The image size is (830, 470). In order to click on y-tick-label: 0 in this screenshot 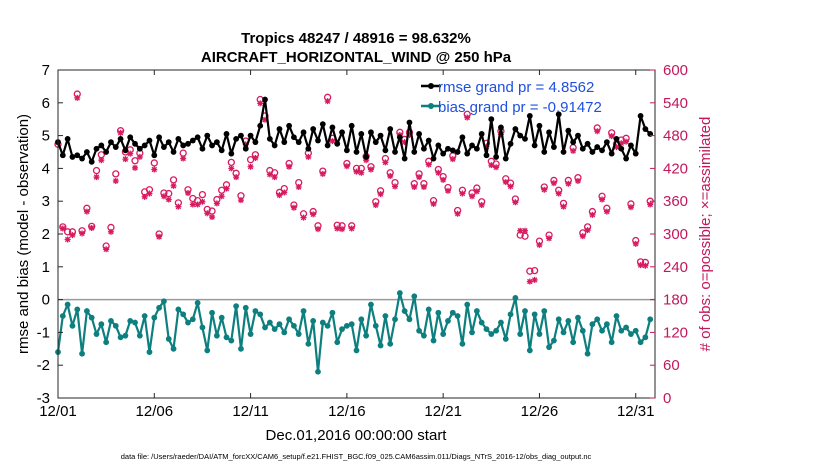, I will do `click(46, 300)`.